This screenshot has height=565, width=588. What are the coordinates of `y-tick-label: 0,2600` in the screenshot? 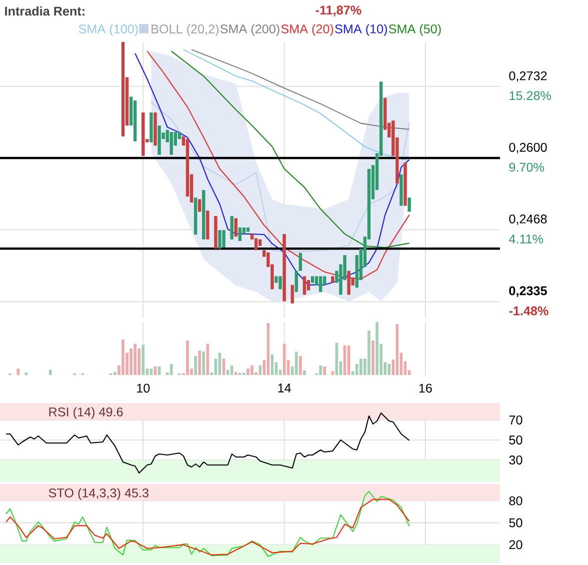 It's located at (528, 148).